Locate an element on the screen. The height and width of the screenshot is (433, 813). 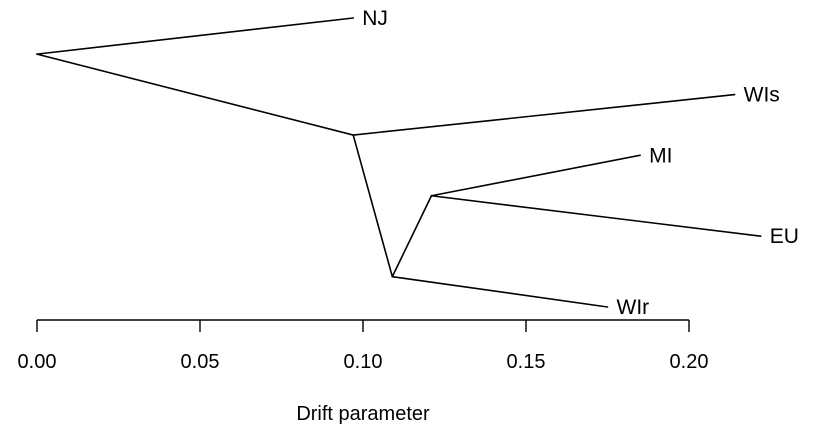
edge-n2-n3 is located at coordinates (412, 236).